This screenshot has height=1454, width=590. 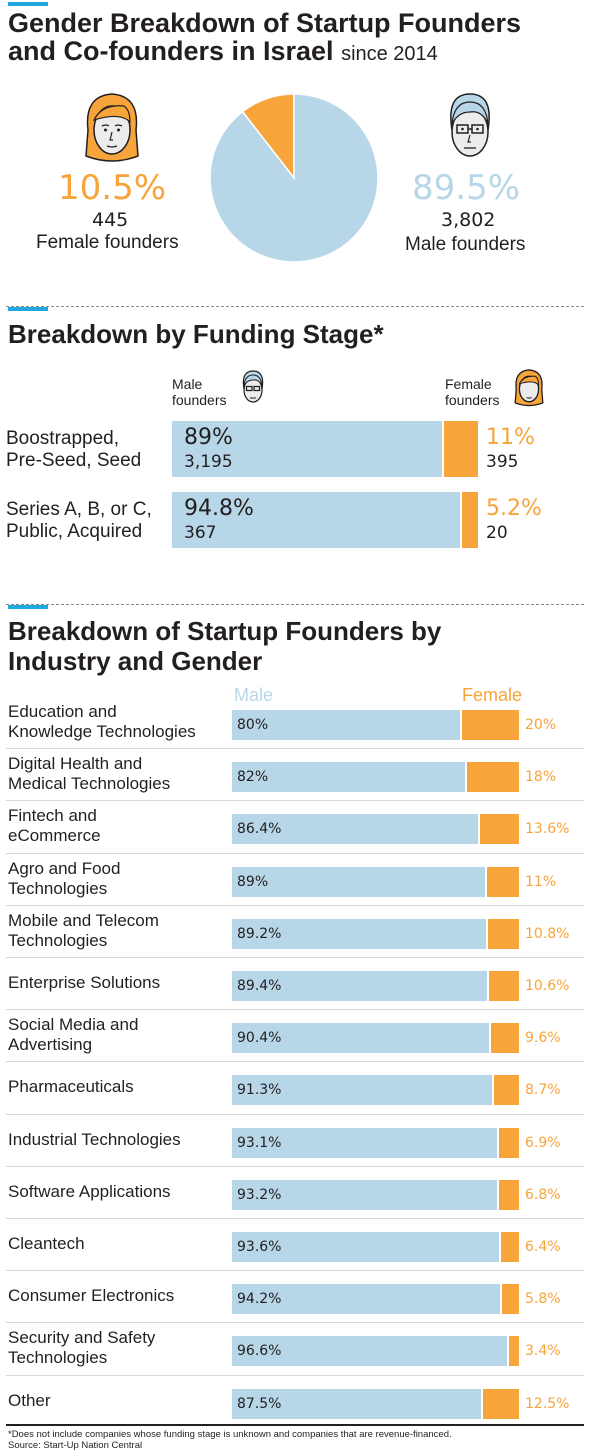 I want to click on industry-male-pct: 93.1%, so click(x=259, y=1142).